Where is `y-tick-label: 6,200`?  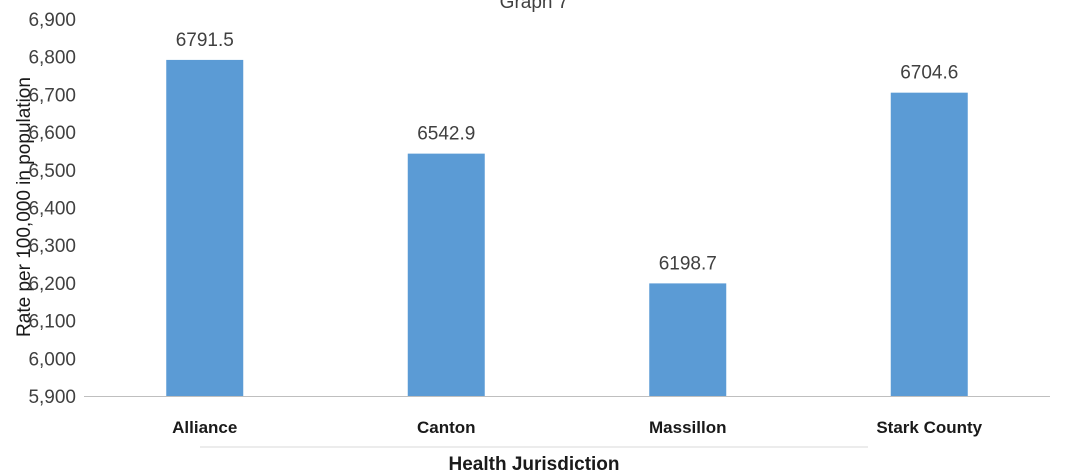 y-tick-label: 6,200 is located at coordinates (52, 284).